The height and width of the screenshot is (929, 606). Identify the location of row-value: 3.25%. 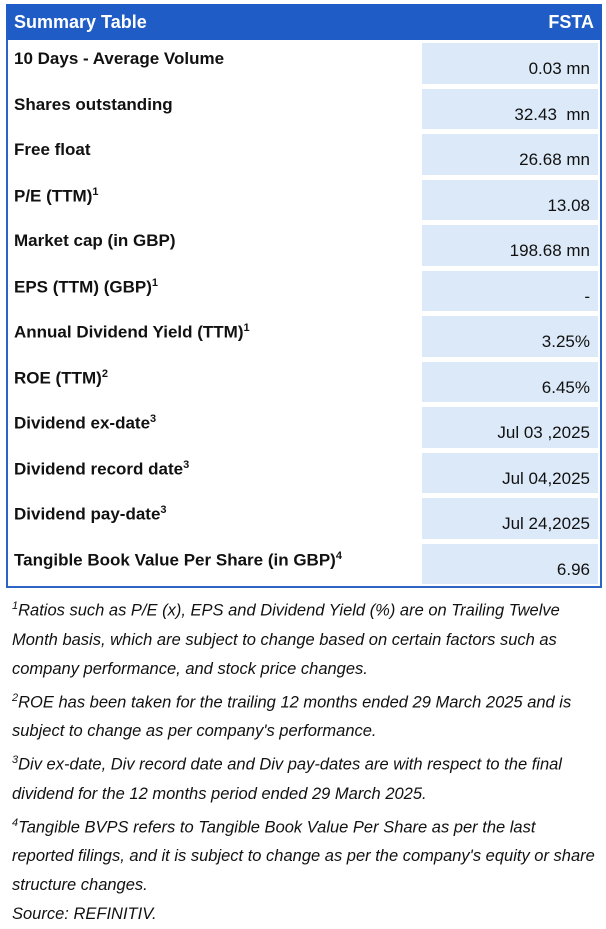
(510, 336).